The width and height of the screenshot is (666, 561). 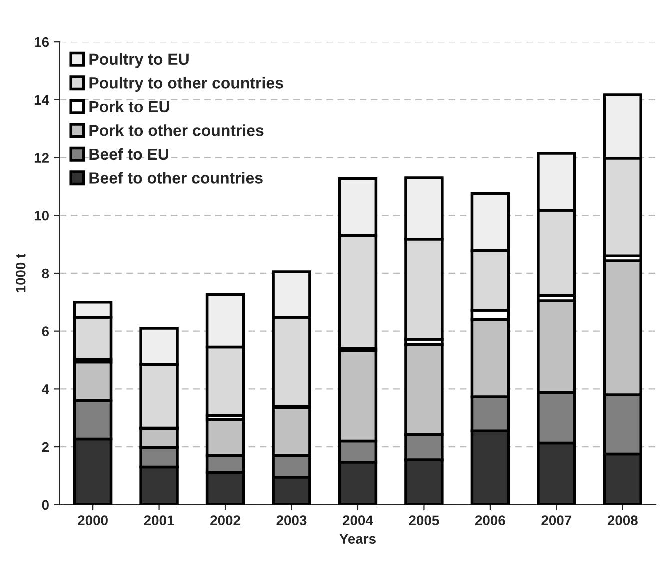 What do you see at coordinates (129, 154) in the screenshot?
I see `legend-label: Beef to EU` at bounding box center [129, 154].